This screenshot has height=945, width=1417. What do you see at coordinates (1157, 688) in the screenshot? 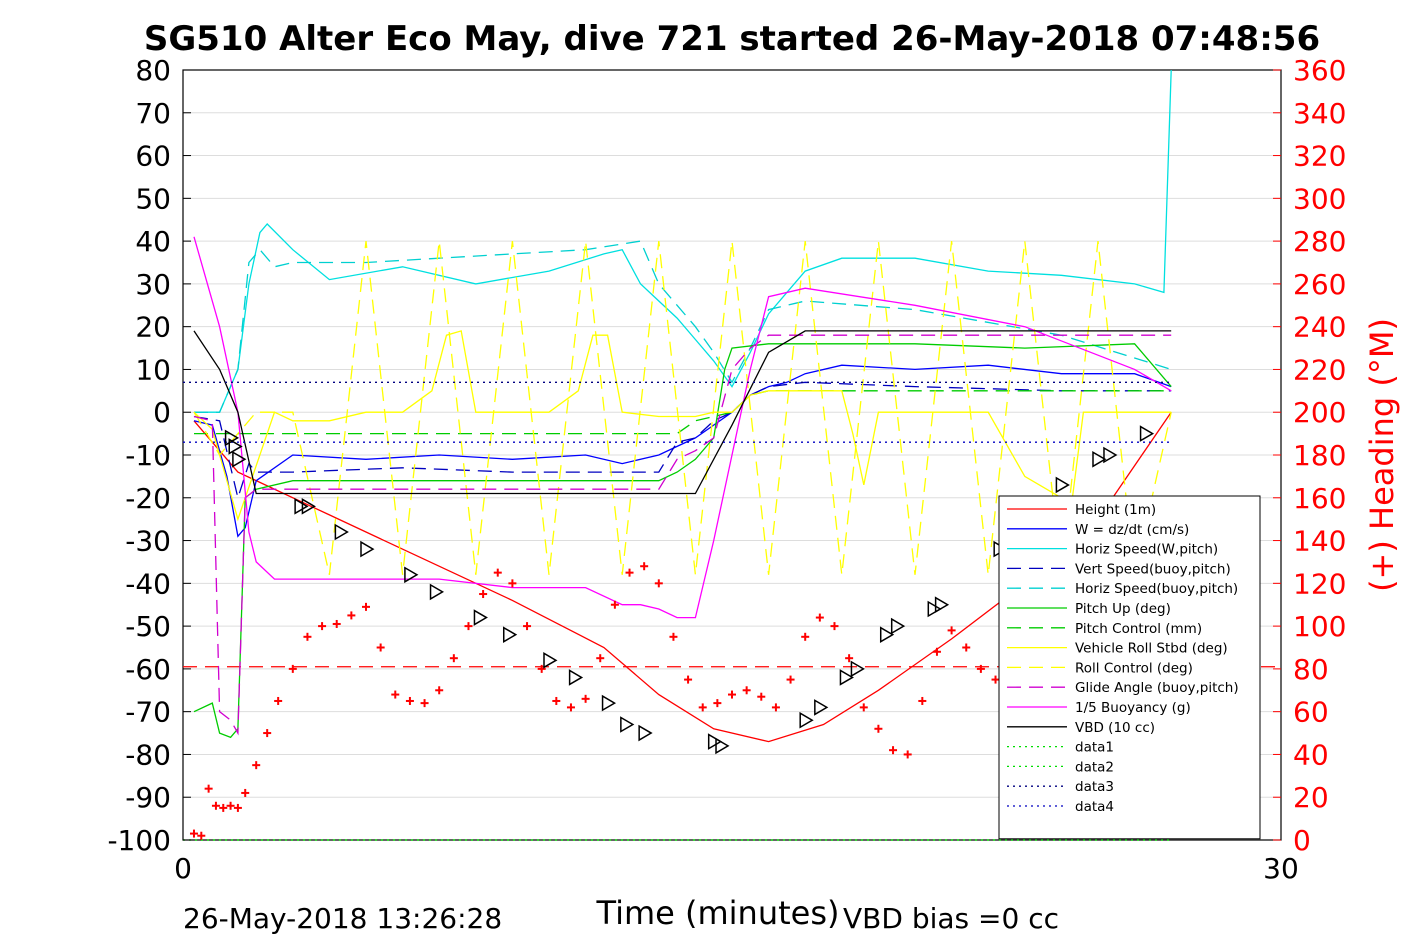
I see `legend-label: Glide Angle (buoy,pitch)` at bounding box center [1157, 688].